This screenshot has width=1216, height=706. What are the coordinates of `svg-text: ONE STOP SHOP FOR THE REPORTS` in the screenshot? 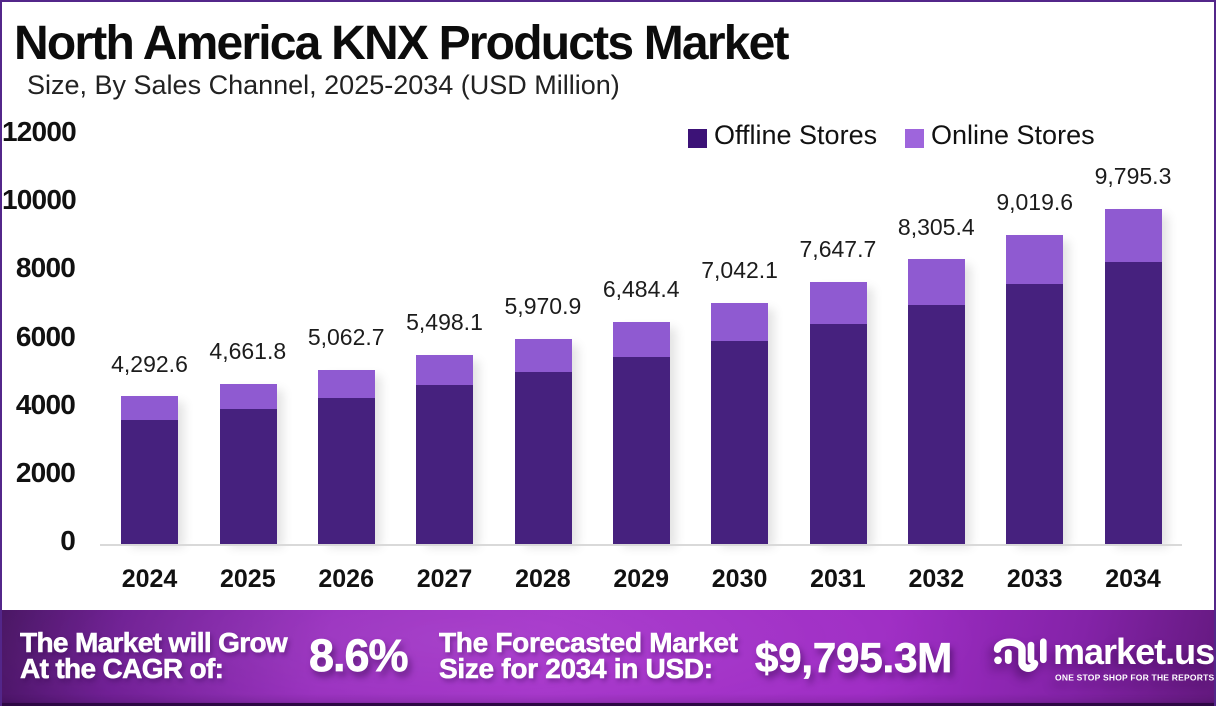 It's located at (1135, 678).